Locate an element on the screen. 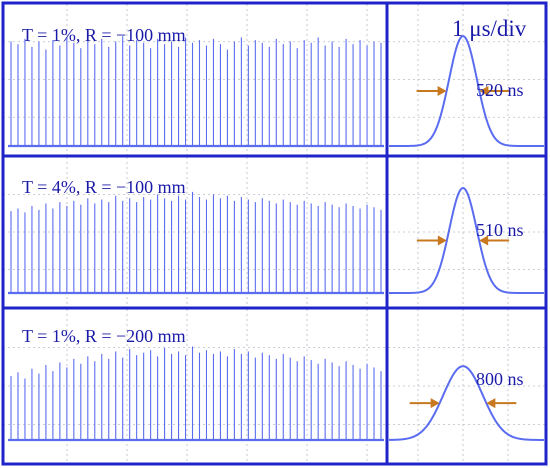 The image size is (550, 468). pulse-width-label-row3: 800 ns is located at coordinates (500, 379).